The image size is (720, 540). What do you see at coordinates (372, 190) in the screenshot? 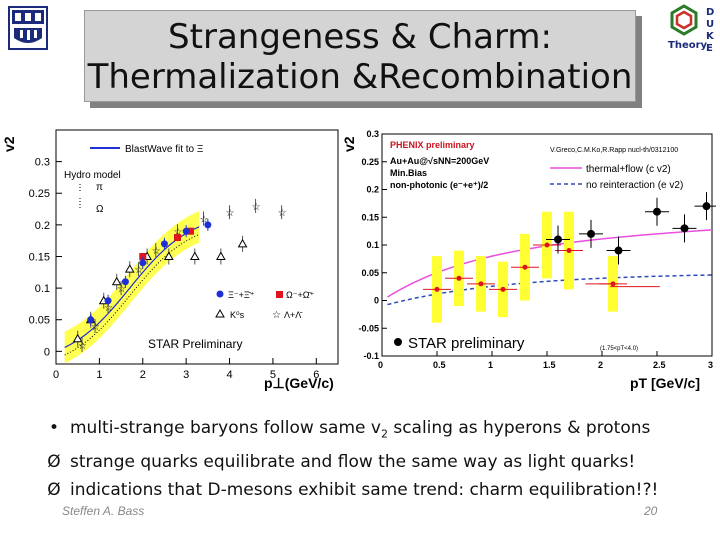
I see `right-y-tick-label: 0.2` at bounding box center [372, 190].